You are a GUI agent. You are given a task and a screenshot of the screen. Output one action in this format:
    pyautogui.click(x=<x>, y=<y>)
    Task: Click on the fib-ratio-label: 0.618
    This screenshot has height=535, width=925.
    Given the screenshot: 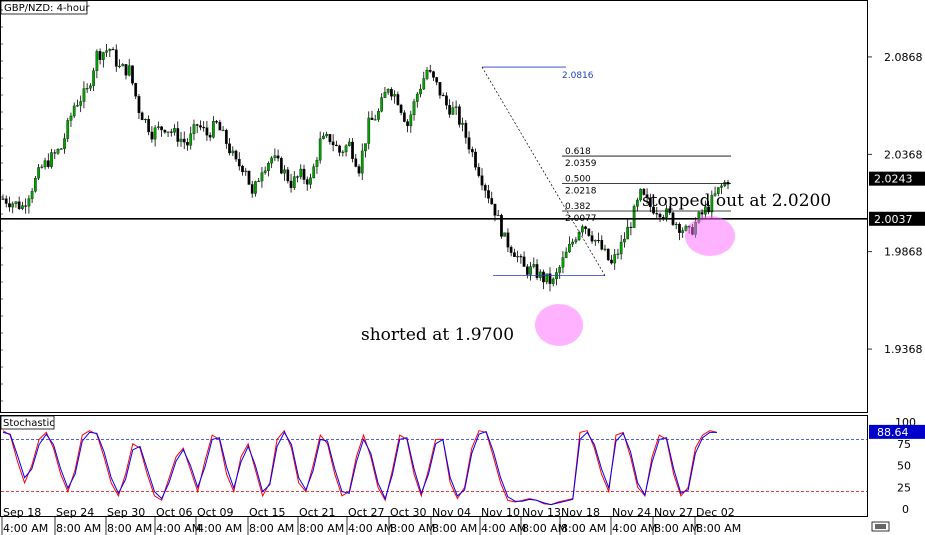 What is the action you would take?
    pyautogui.click(x=578, y=152)
    